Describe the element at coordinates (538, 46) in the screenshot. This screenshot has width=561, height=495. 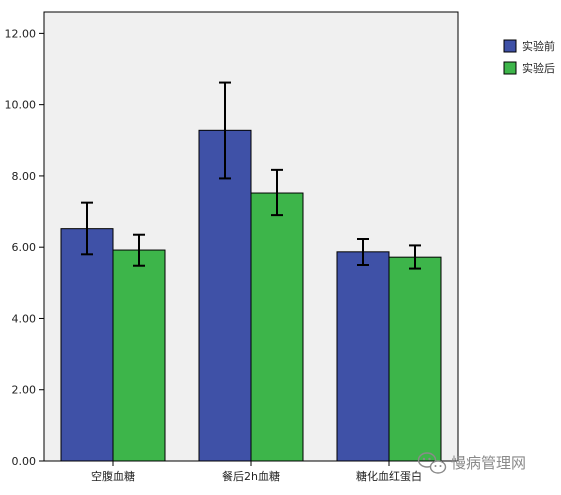
I see `legend-label-0: 实验前` at that location.